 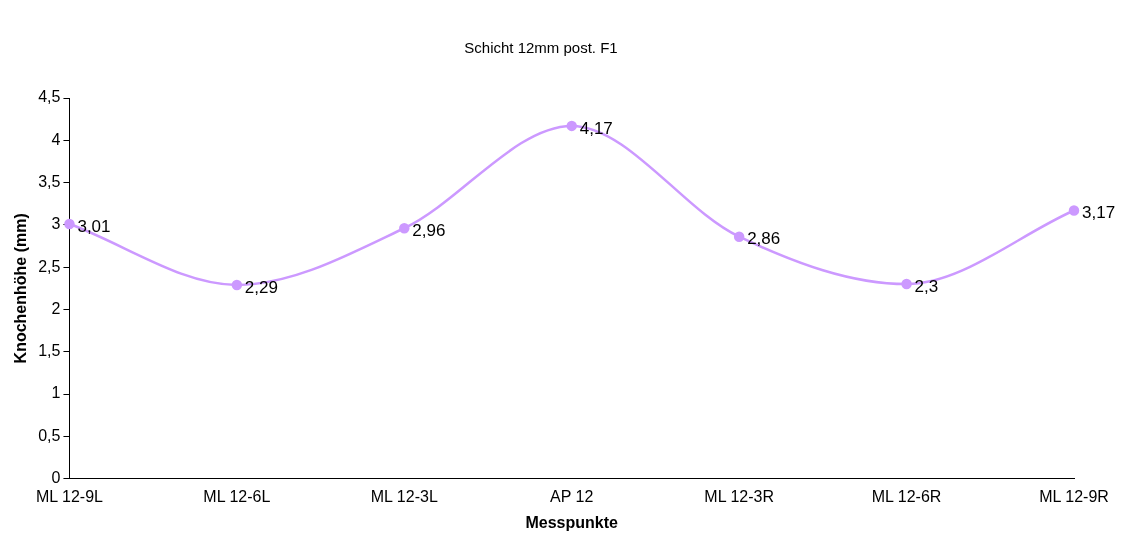 I want to click on chart-title: Schicht 12mm post. F1, so click(x=541, y=48).